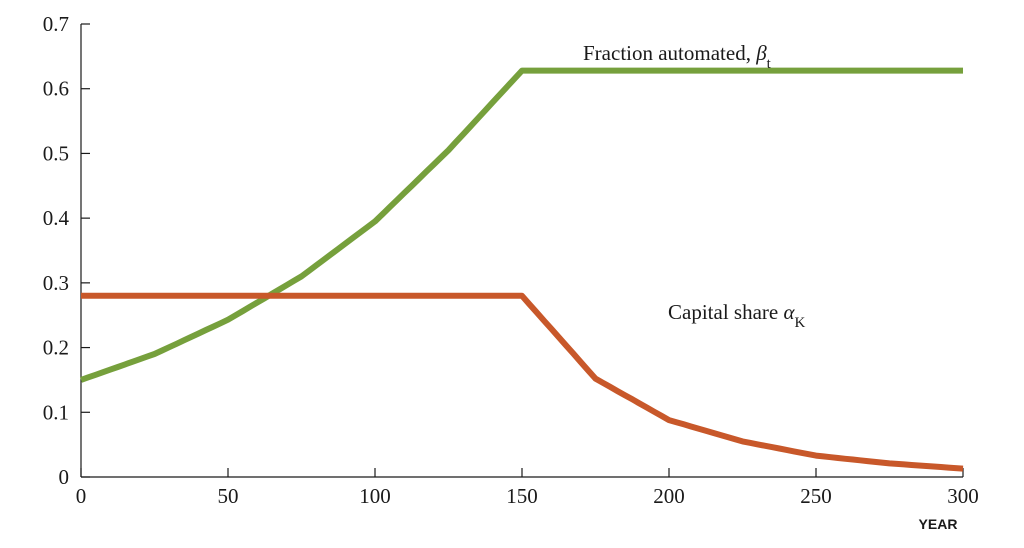  I want to click on x-tick-label: 50, so click(228, 496).